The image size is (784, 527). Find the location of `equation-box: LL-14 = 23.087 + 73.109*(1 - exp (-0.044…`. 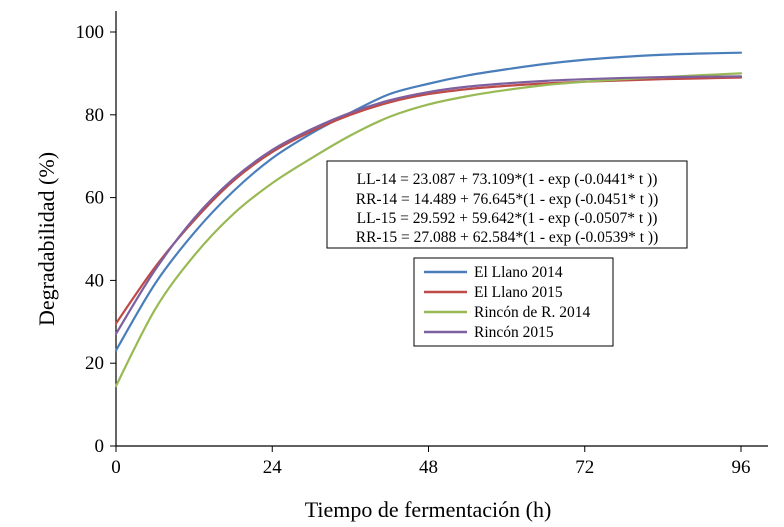

equation-box: LL-14 = 23.087 + 73.109*(1 - exp (-0.044… is located at coordinates (507, 204).